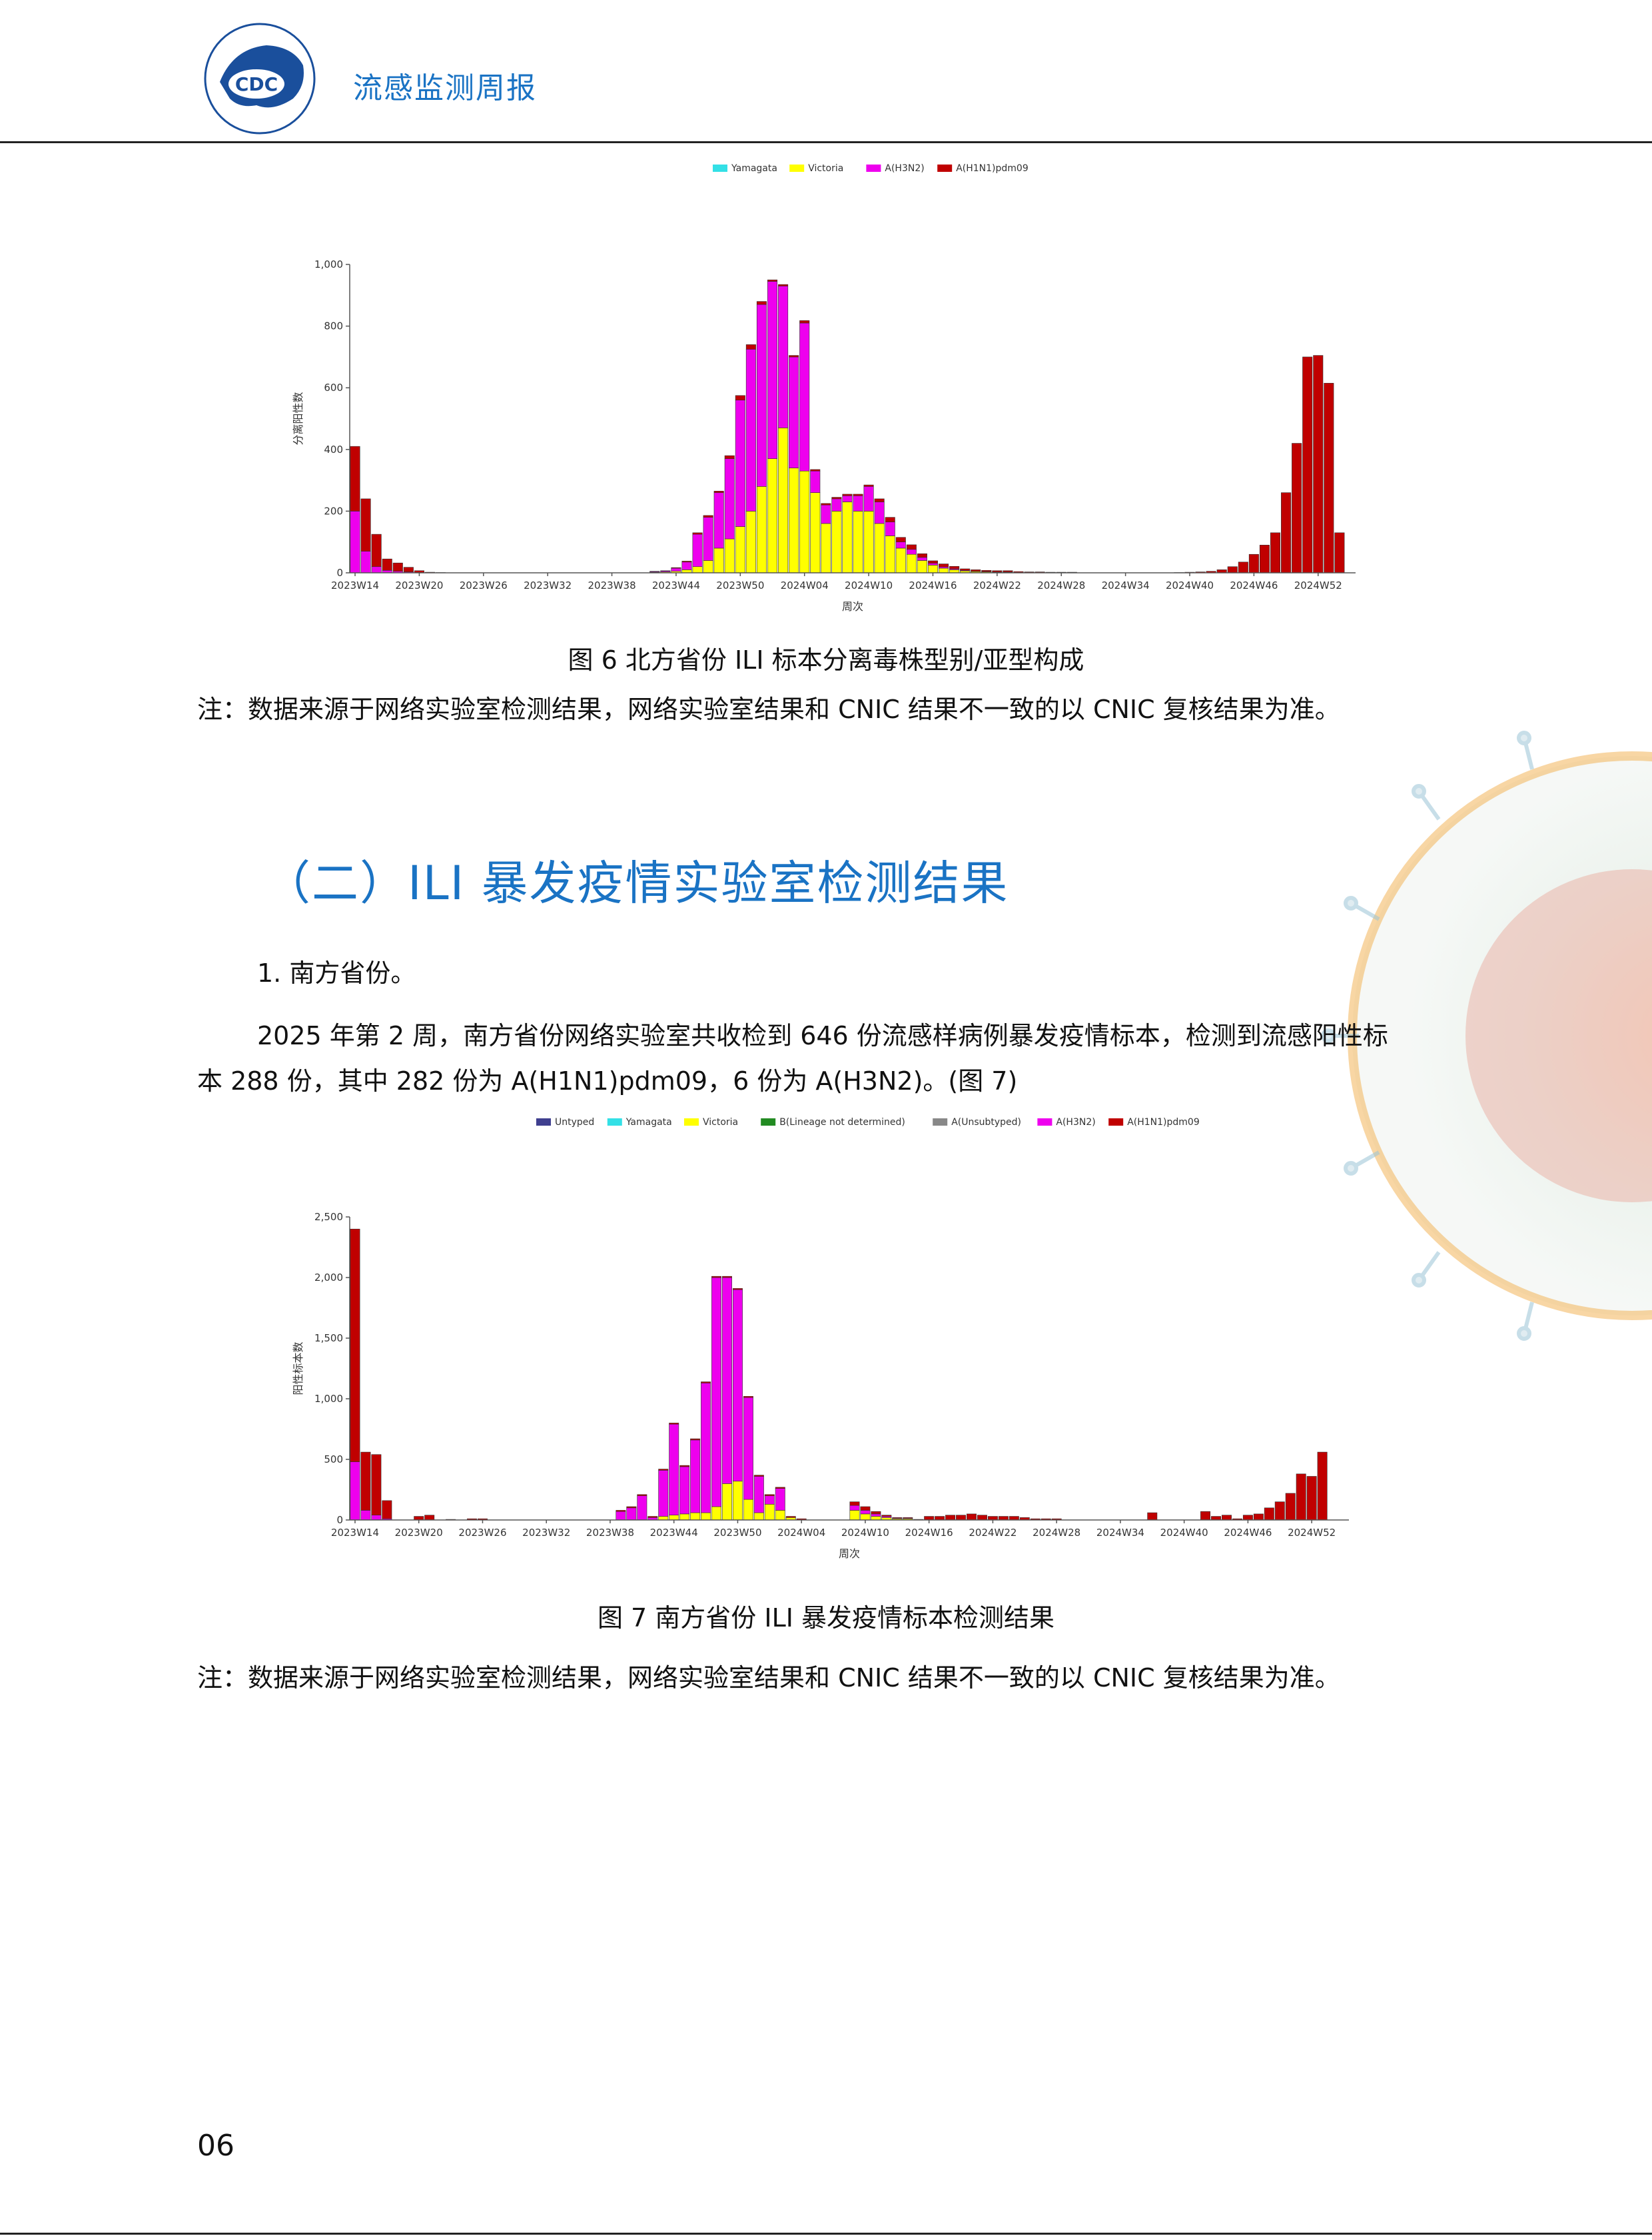  I want to click on report-title: 流感监测周报, so click(445, 88).